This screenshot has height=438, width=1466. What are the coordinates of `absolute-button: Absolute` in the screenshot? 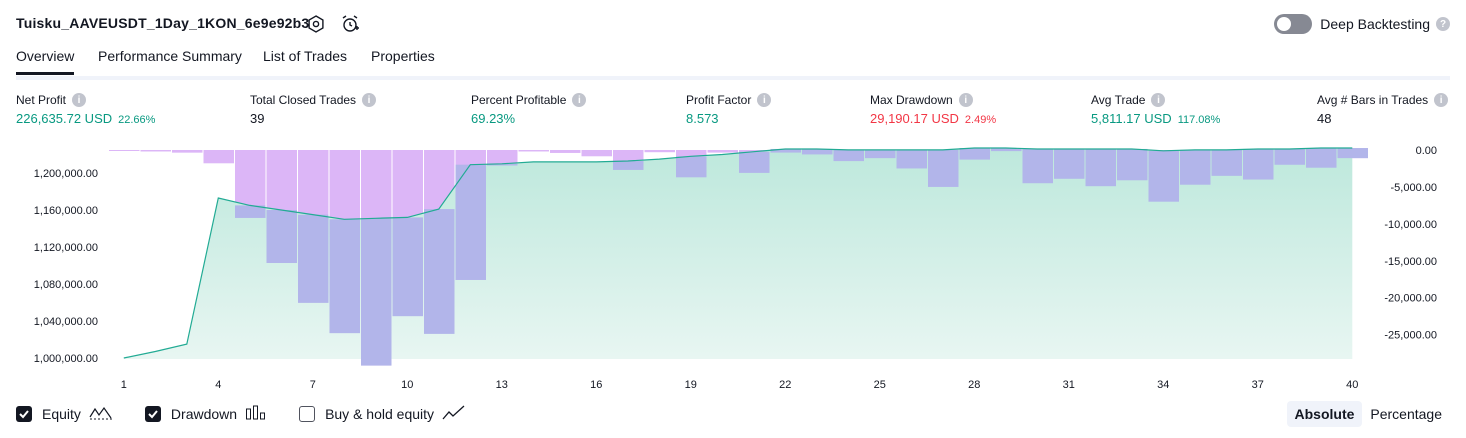 It's located at (1325, 414).